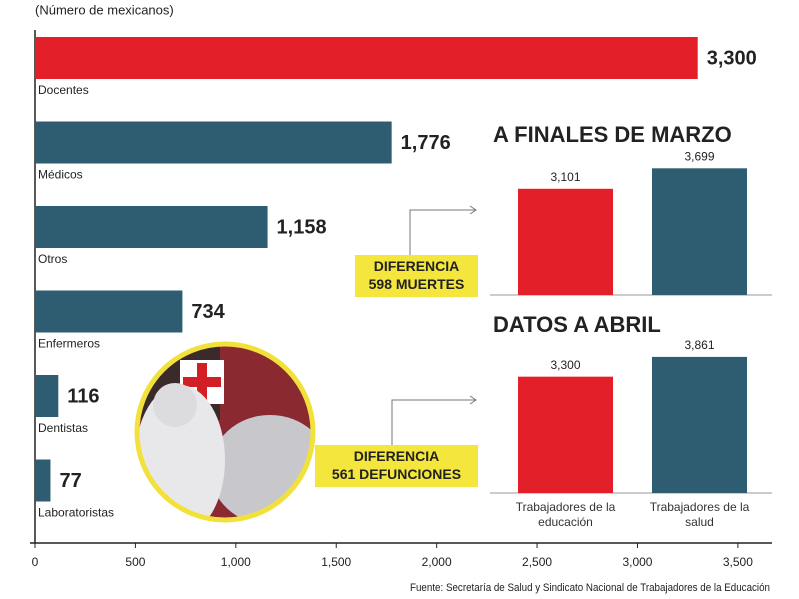  I want to click on annotation: DIFERENCIA 598 MUERTES, so click(417, 275).